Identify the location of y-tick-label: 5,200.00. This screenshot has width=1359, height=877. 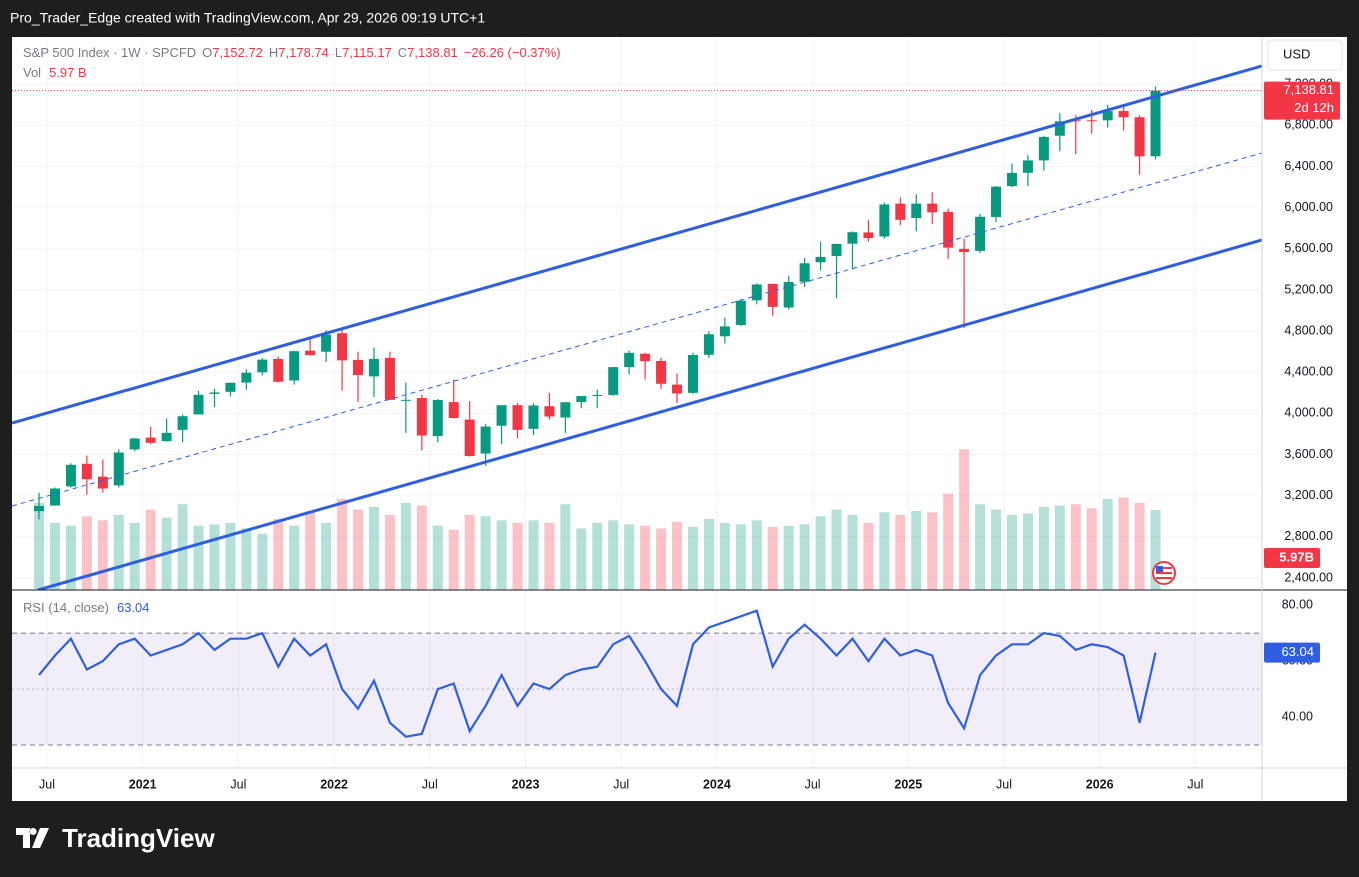
(1308, 289).